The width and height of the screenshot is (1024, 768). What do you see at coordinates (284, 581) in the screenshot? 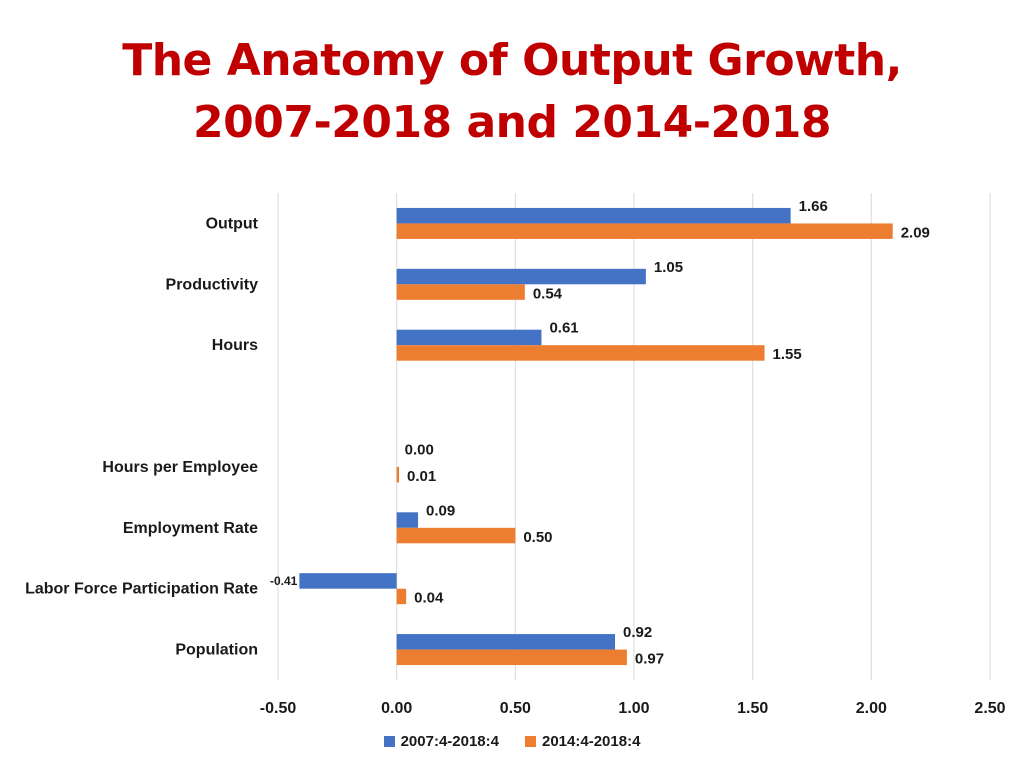
I see `data-label-series-1: -0.41` at bounding box center [284, 581].